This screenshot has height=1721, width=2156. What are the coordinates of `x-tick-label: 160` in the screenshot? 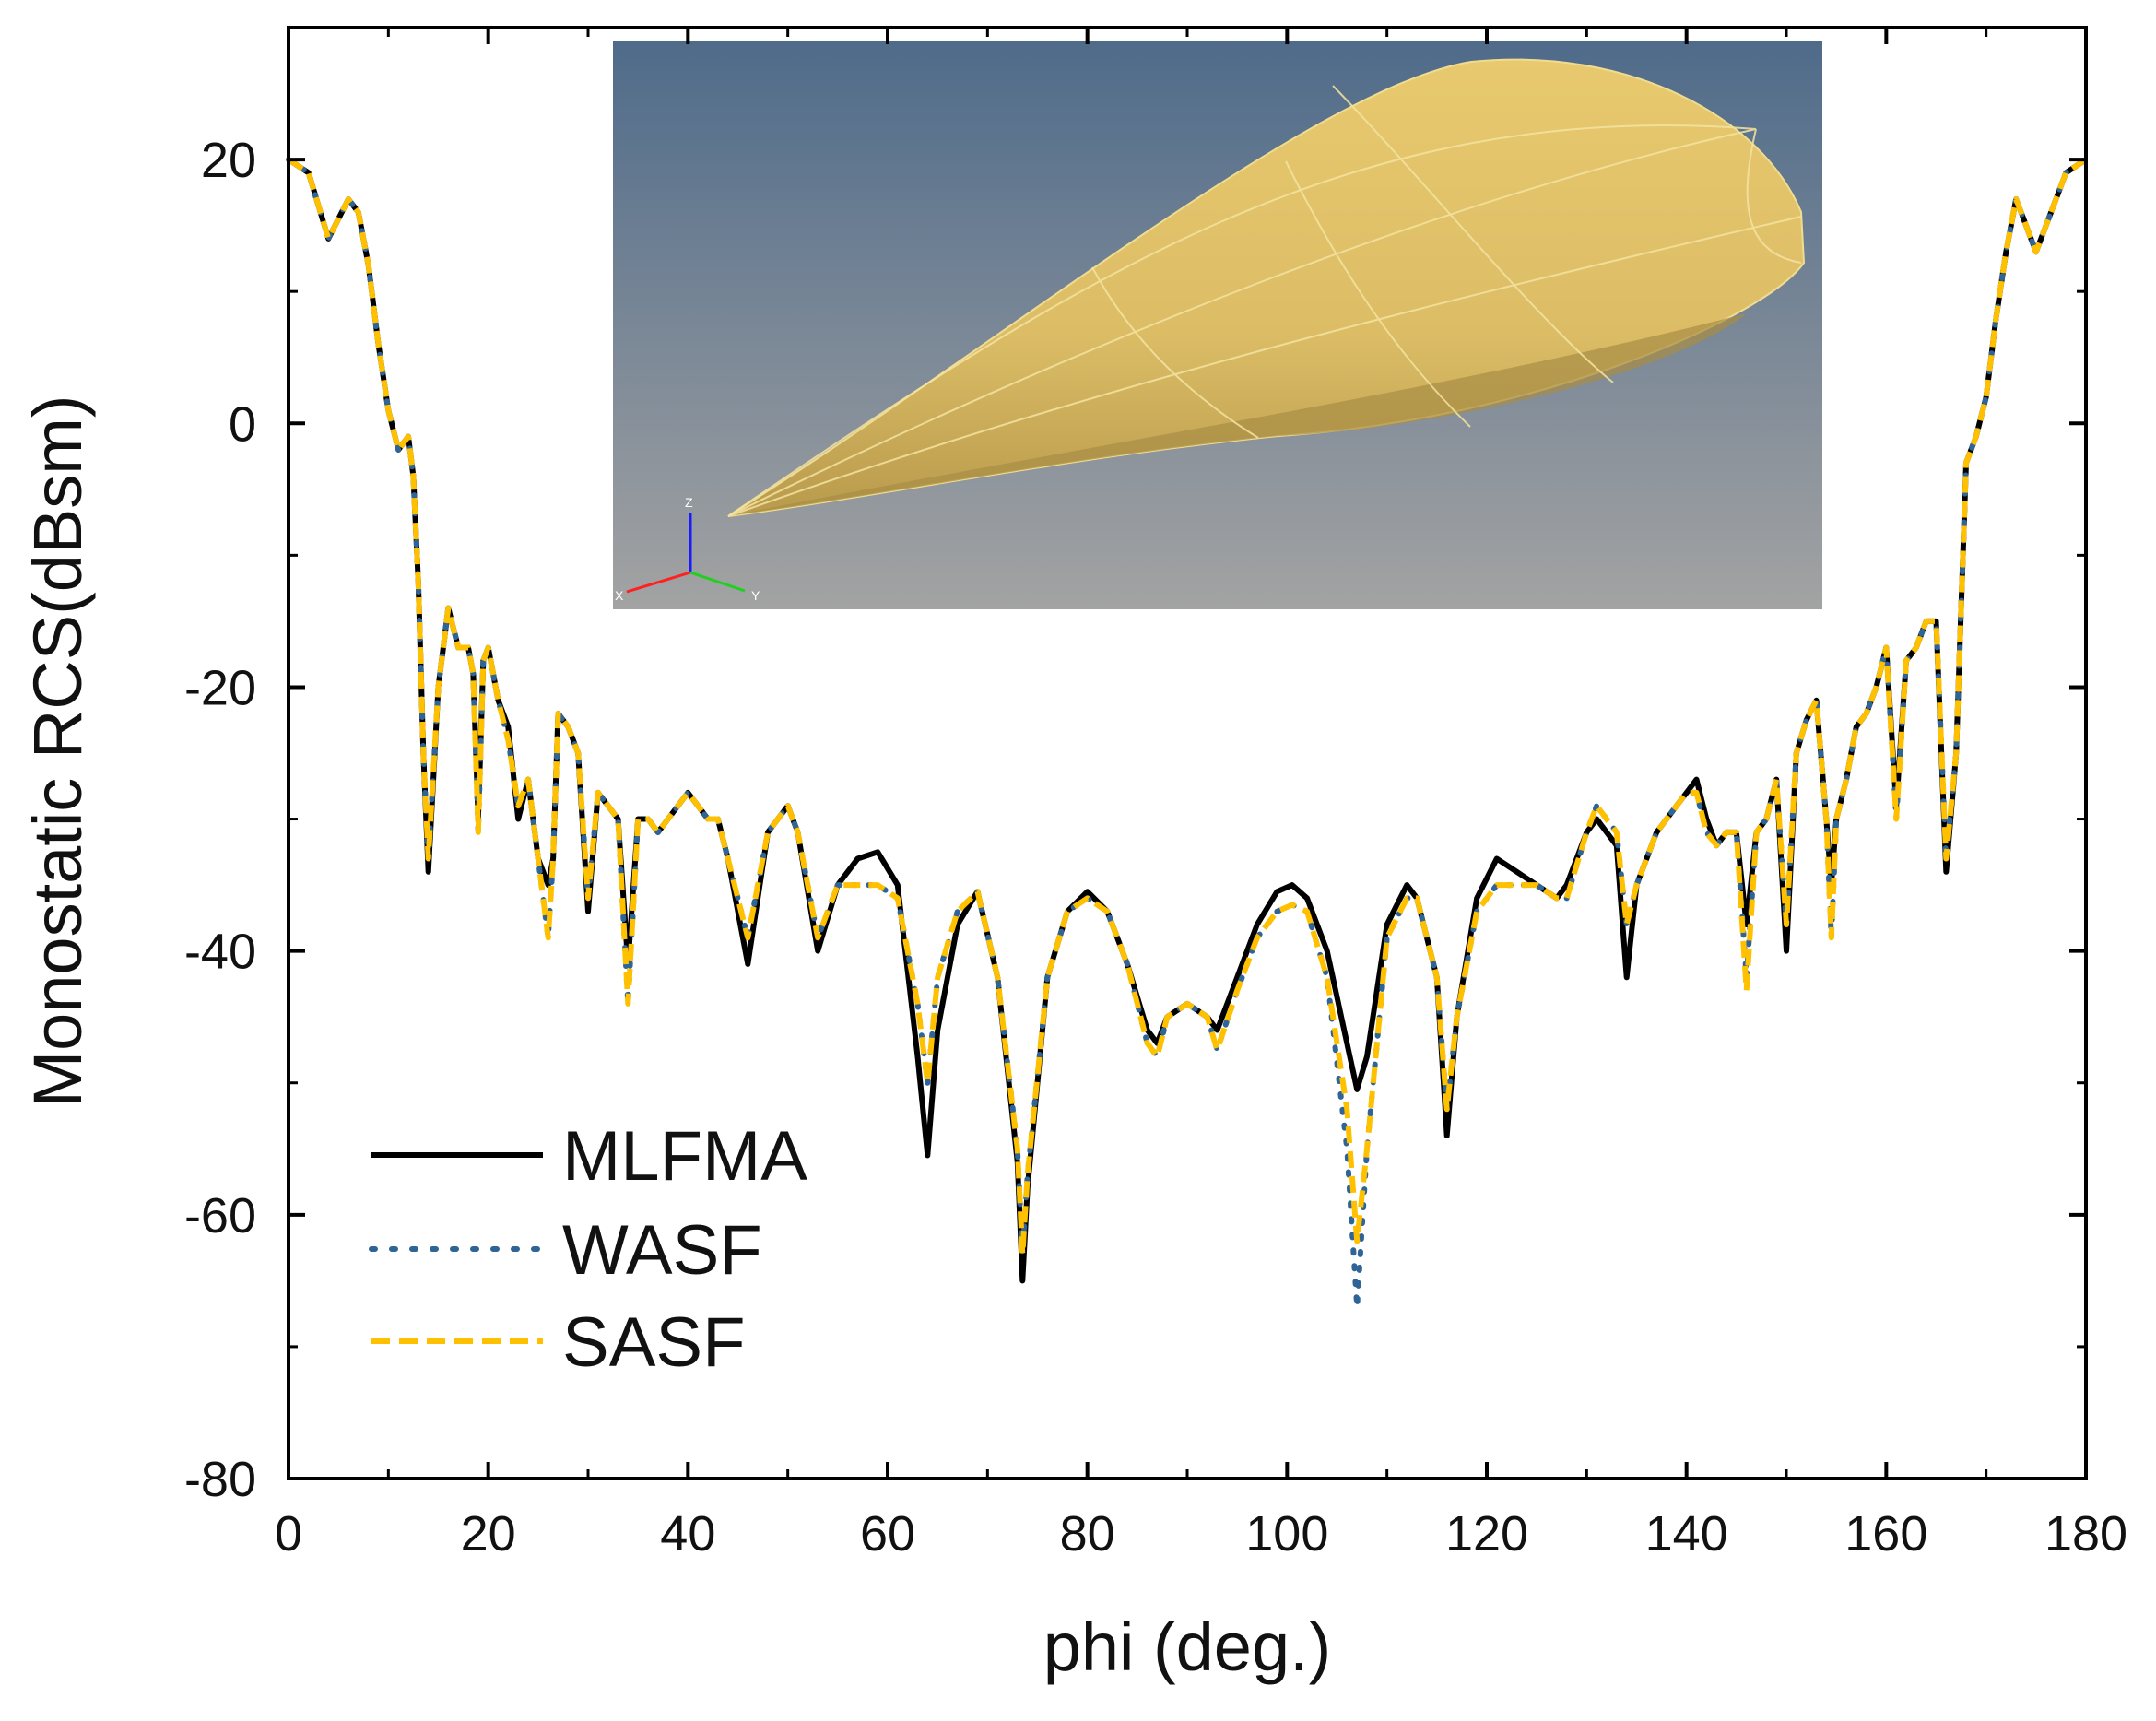 It's located at (1885, 1534).